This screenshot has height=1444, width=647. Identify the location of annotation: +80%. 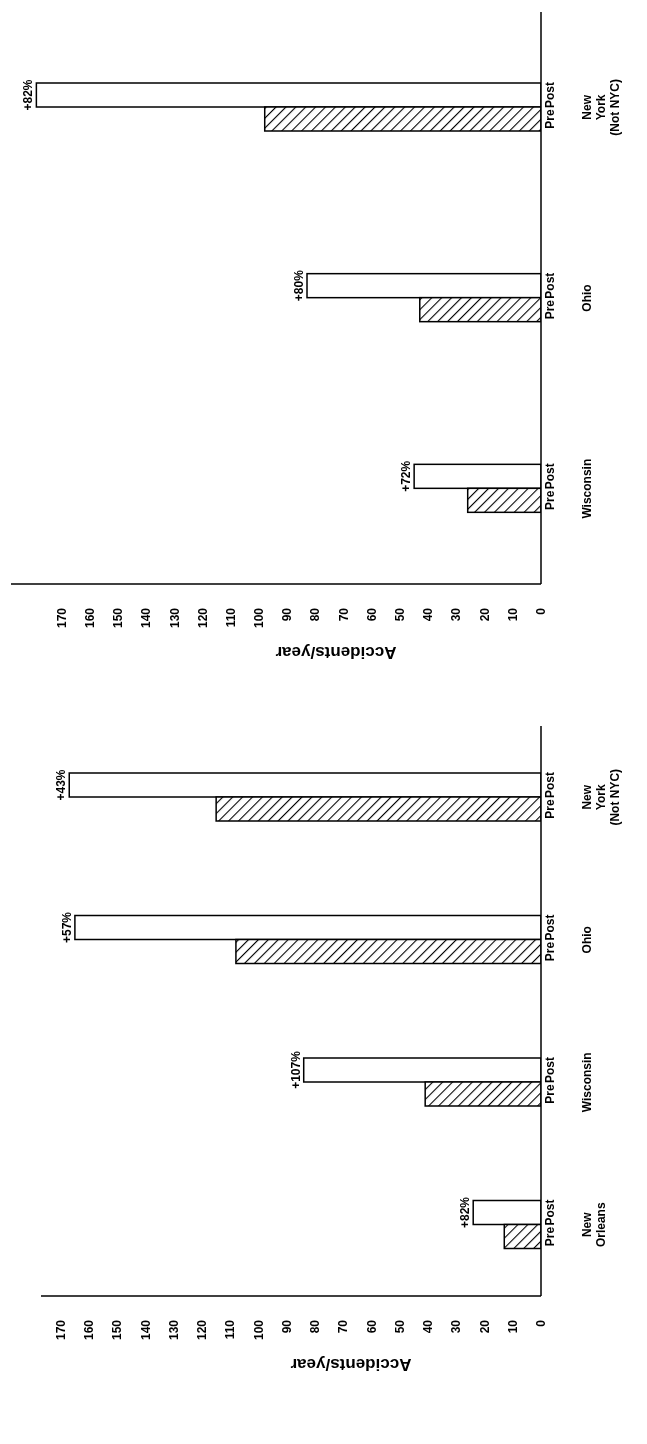
(299, 285).